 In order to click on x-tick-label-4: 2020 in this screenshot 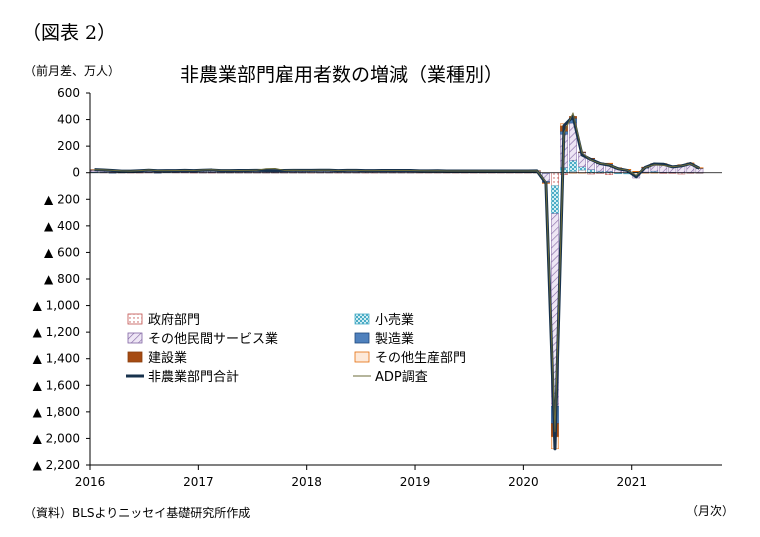, I will do `click(523, 482)`.